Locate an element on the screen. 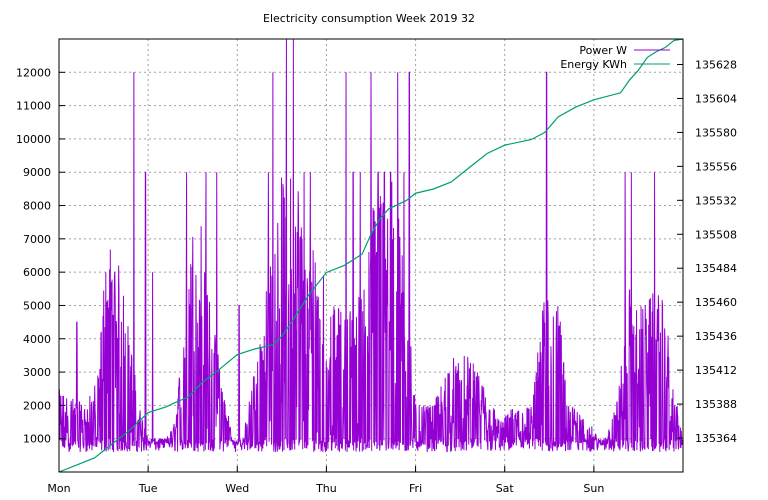 This screenshot has height=500, width=768. legend-label-power: Power W is located at coordinates (603, 50).